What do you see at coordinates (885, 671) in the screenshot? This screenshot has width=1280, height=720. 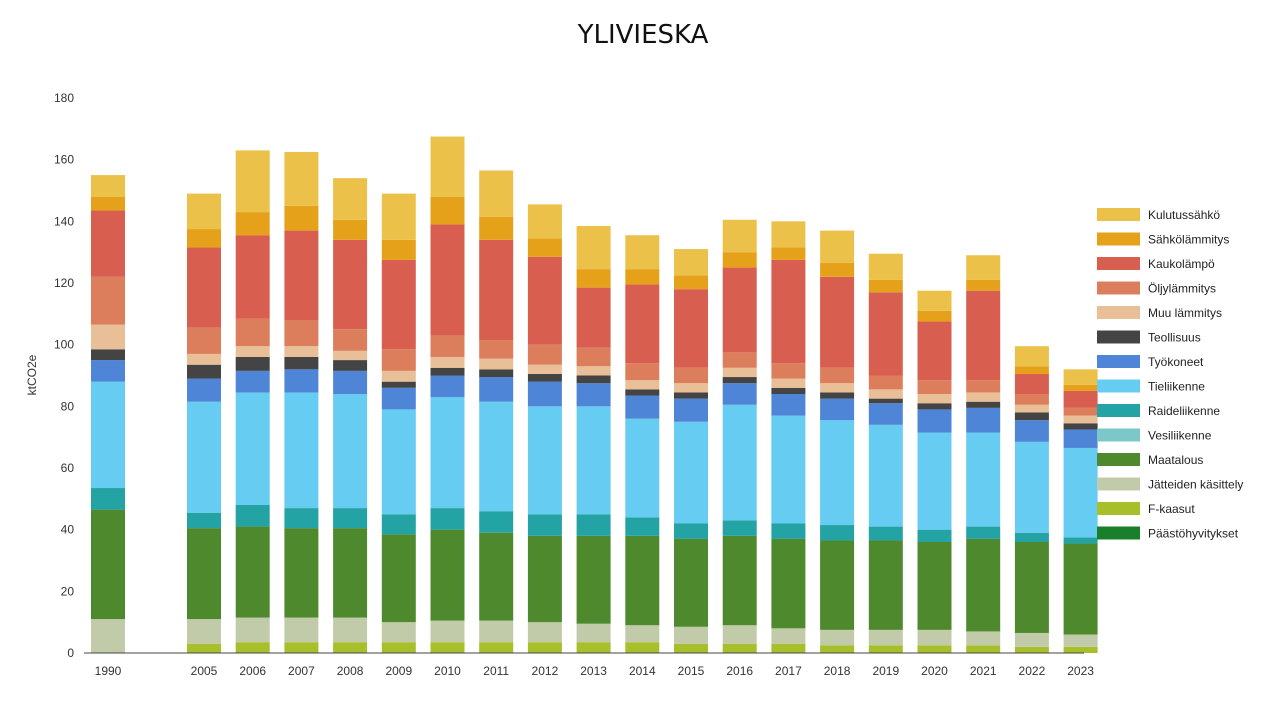 I see `x-tick-label: 2019` at bounding box center [885, 671].